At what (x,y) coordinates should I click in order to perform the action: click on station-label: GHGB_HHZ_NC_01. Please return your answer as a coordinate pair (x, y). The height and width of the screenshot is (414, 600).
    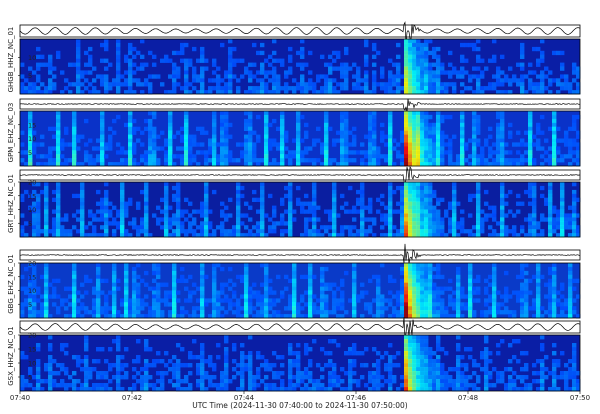
    Looking at the image, I should click on (11, 60).